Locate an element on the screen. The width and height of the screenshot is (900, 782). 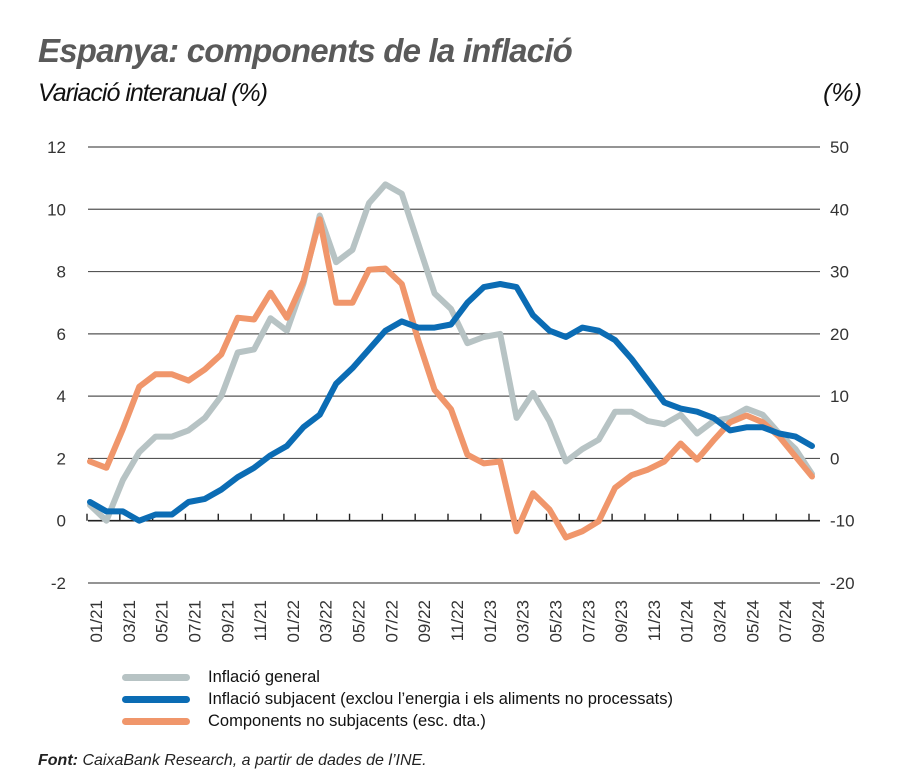
legend-item-noncore: Components no subjacents (esc. dta.) is located at coordinates (397, 721).